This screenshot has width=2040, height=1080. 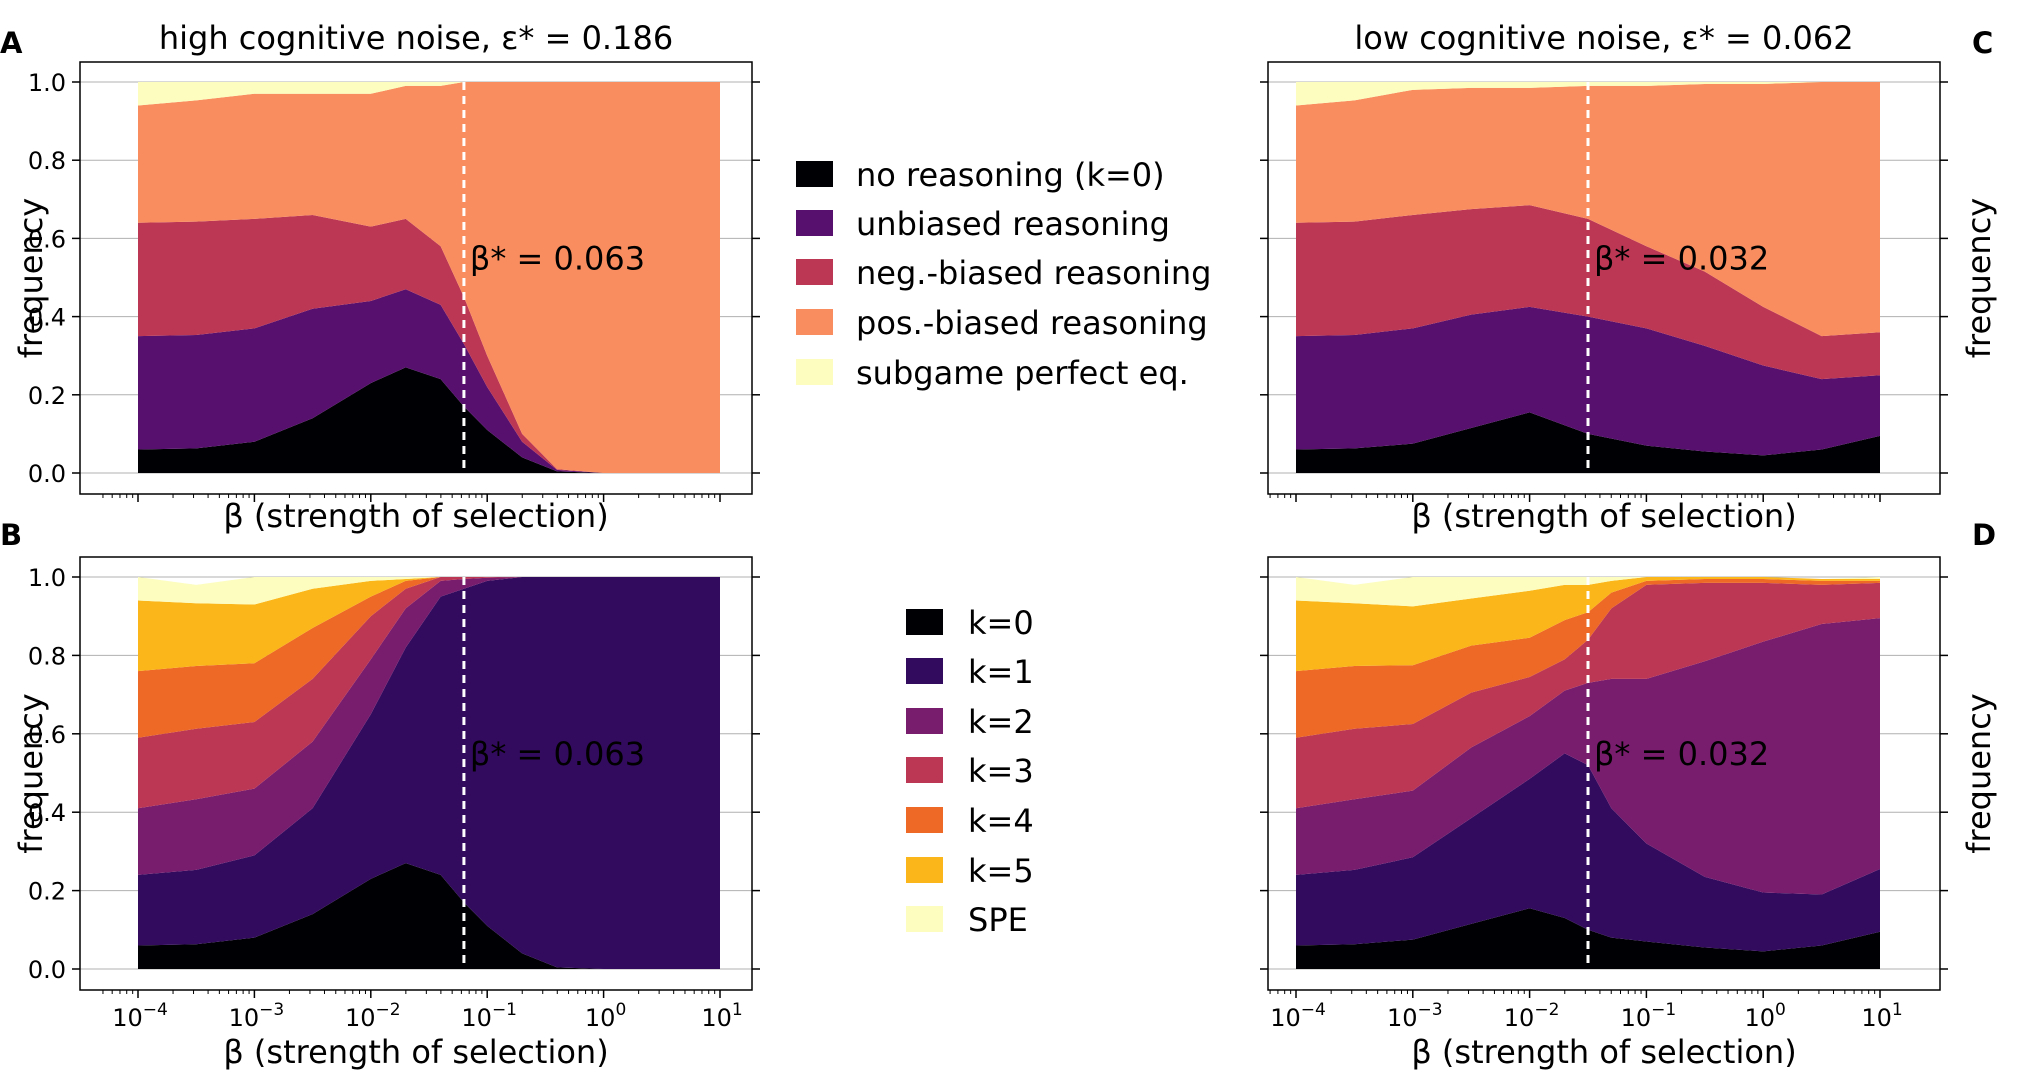 What do you see at coordinates (814, 372) in the screenshot?
I see `legend-swatch-spe` at bounding box center [814, 372].